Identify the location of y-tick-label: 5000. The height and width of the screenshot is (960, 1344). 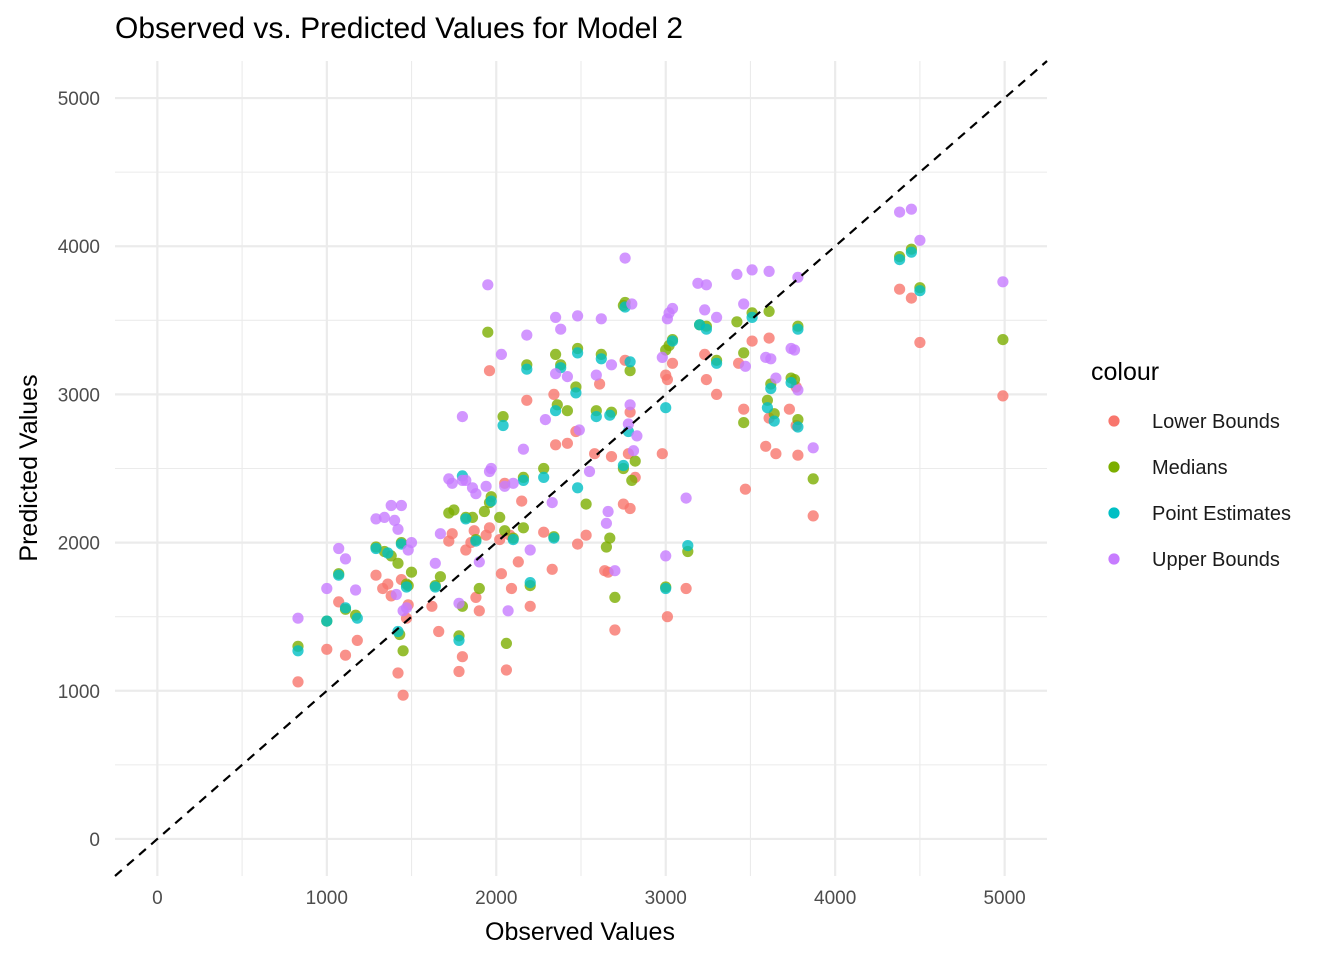
(79, 99).